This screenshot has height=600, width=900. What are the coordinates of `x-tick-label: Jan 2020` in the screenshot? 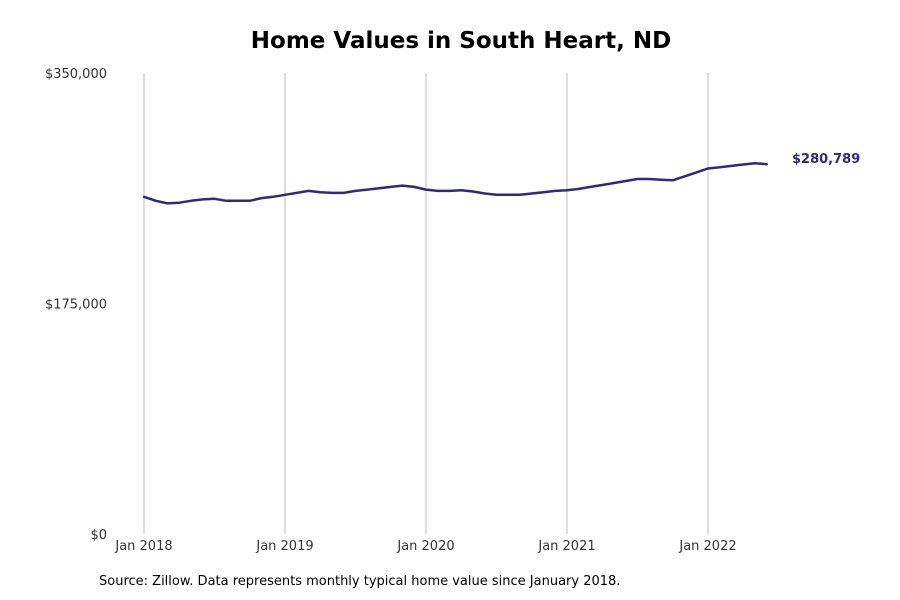 It's located at (425, 546).